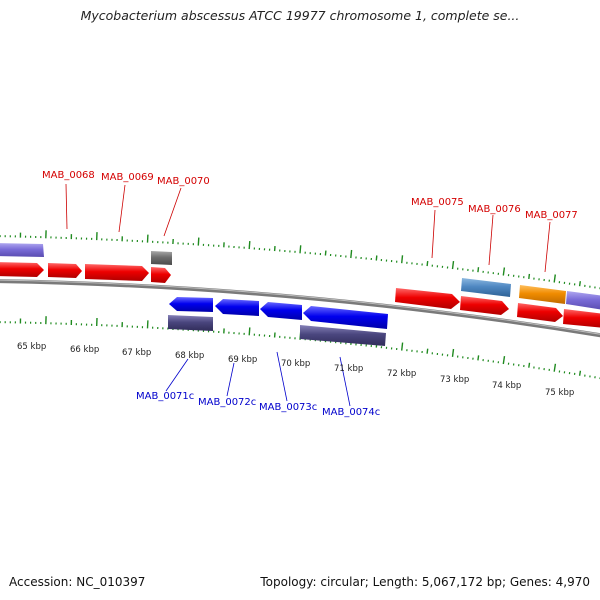  What do you see at coordinates (136, 353) in the screenshot?
I see `kbp-label-67: 67 kbp` at bounding box center [136, 353].